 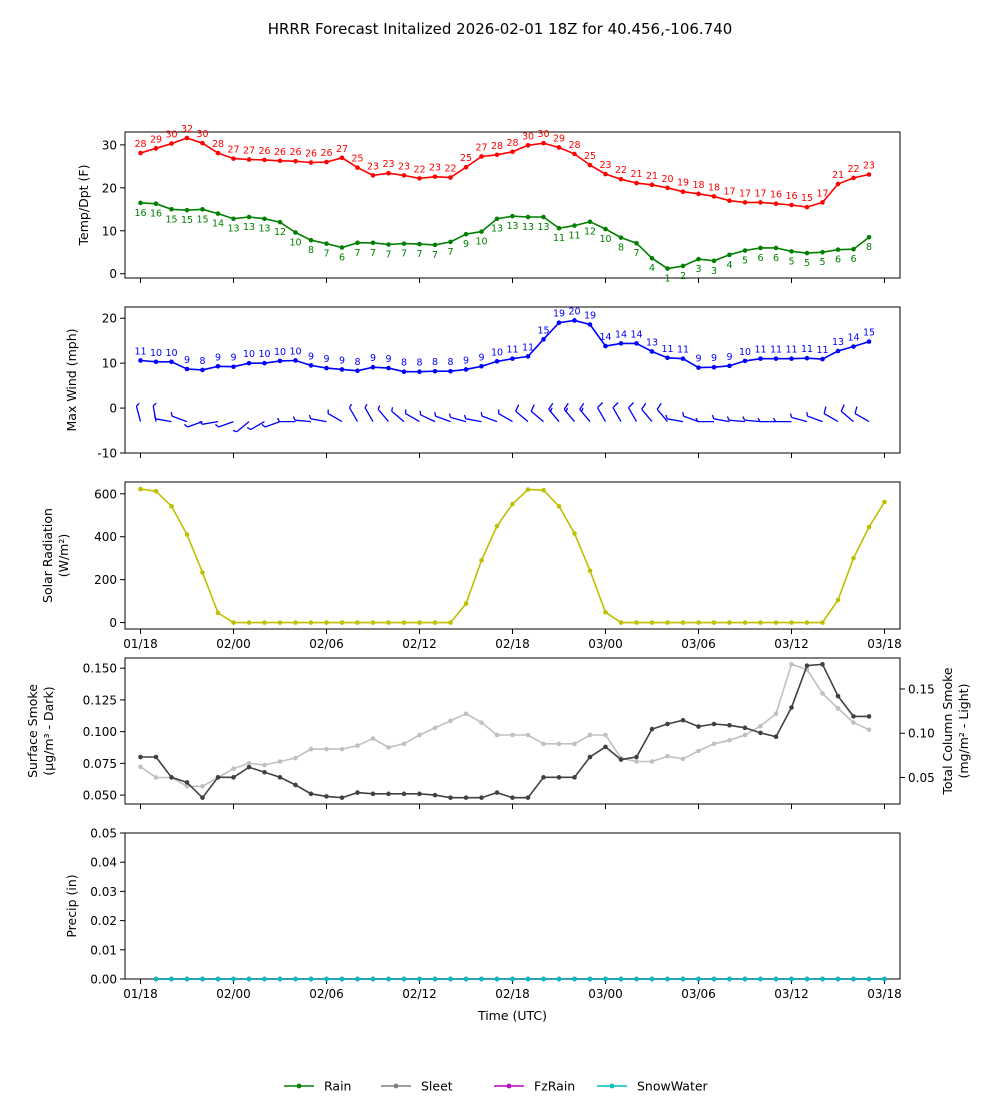 What do you see at coordinates (202, 361) in the screenshot?
I see `data-label: 8` at bounding box center [202, 361].